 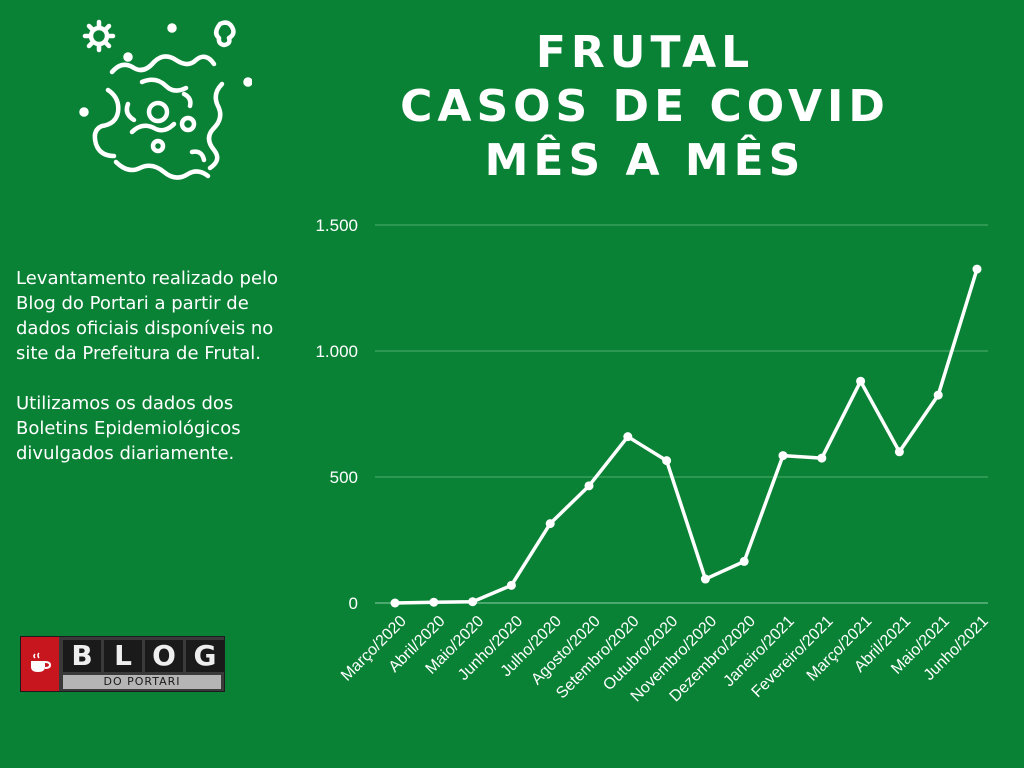 I want to click on title-line-3: MÊS A MÊS, so click(x=645, y=160).